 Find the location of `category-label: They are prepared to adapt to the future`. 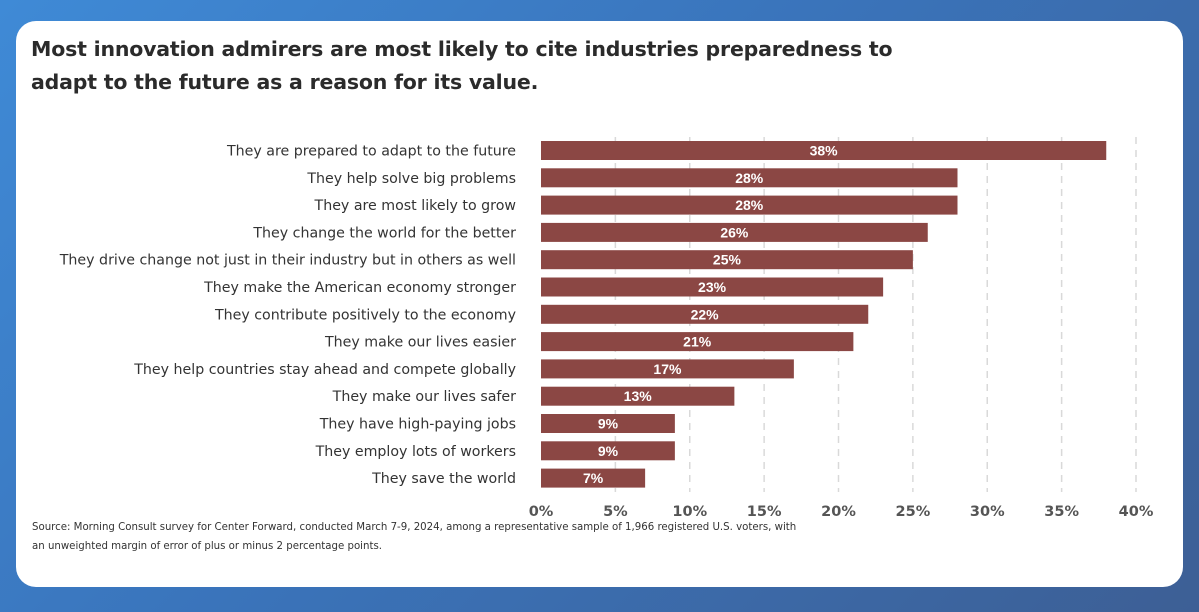

category-label: They are prepared to adapt to the future is located at coordinates (371, 152).